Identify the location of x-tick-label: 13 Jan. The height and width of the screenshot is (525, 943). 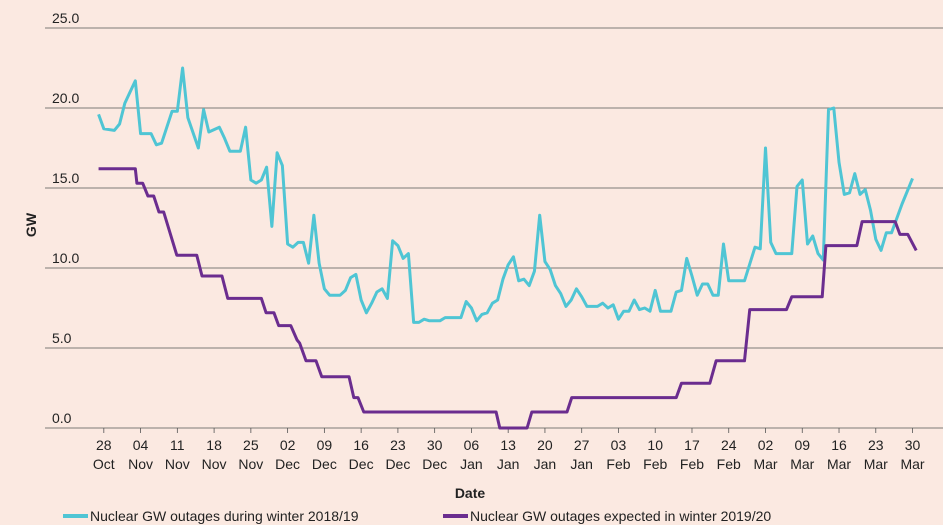
(508, 454).